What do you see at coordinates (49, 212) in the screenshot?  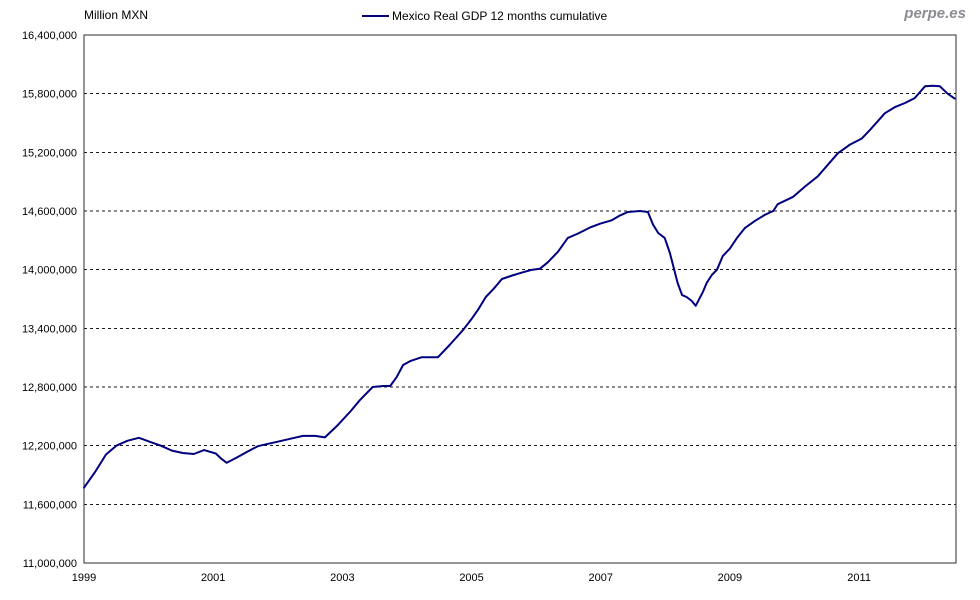 I see `y-tick-label: 14,600,000` at bounding box center [49, 212].